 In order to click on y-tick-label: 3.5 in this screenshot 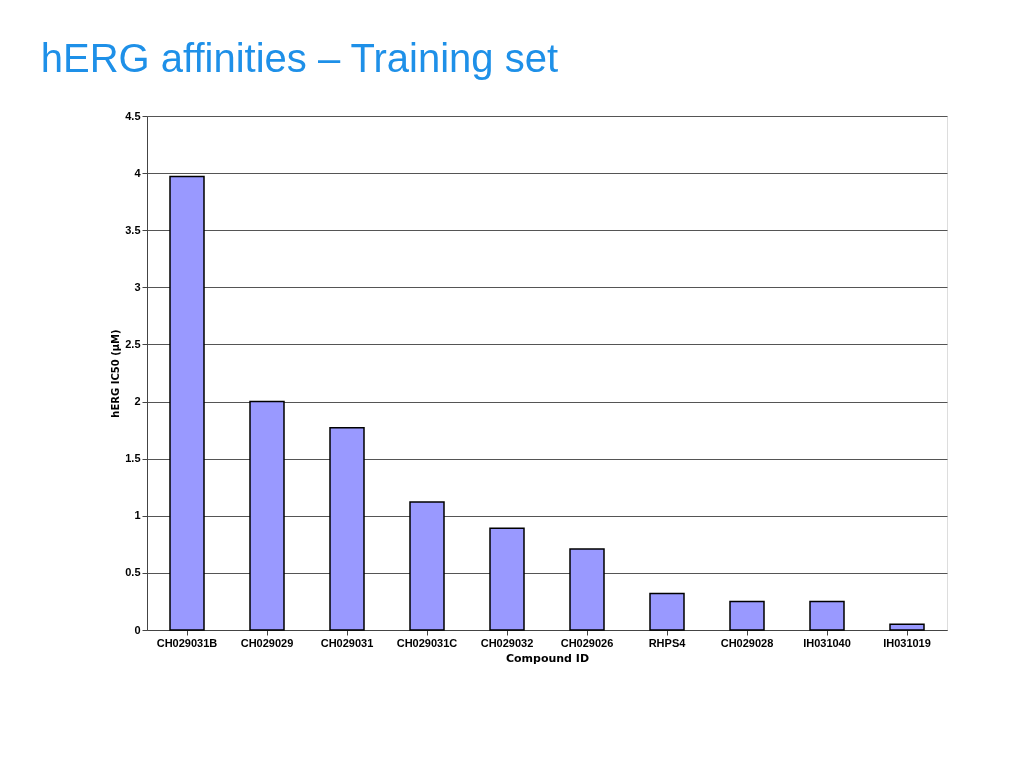, I will do `click(133, 229)`.